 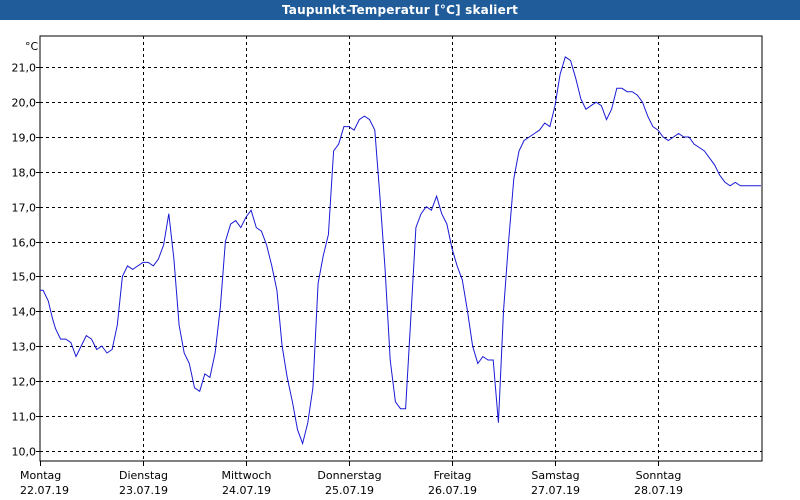 I want to click on x-tick-day: Dienstag, so click(x=143, y=475).